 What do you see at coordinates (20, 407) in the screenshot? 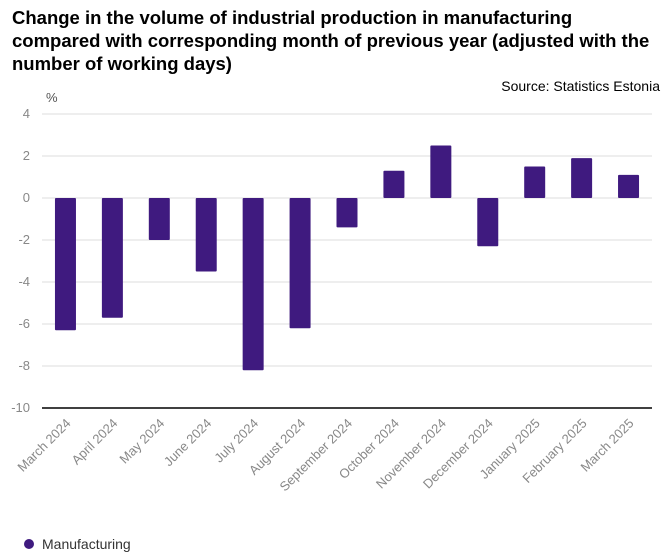
I see `y-tick-label: -10` at bounding box center [20, 407].